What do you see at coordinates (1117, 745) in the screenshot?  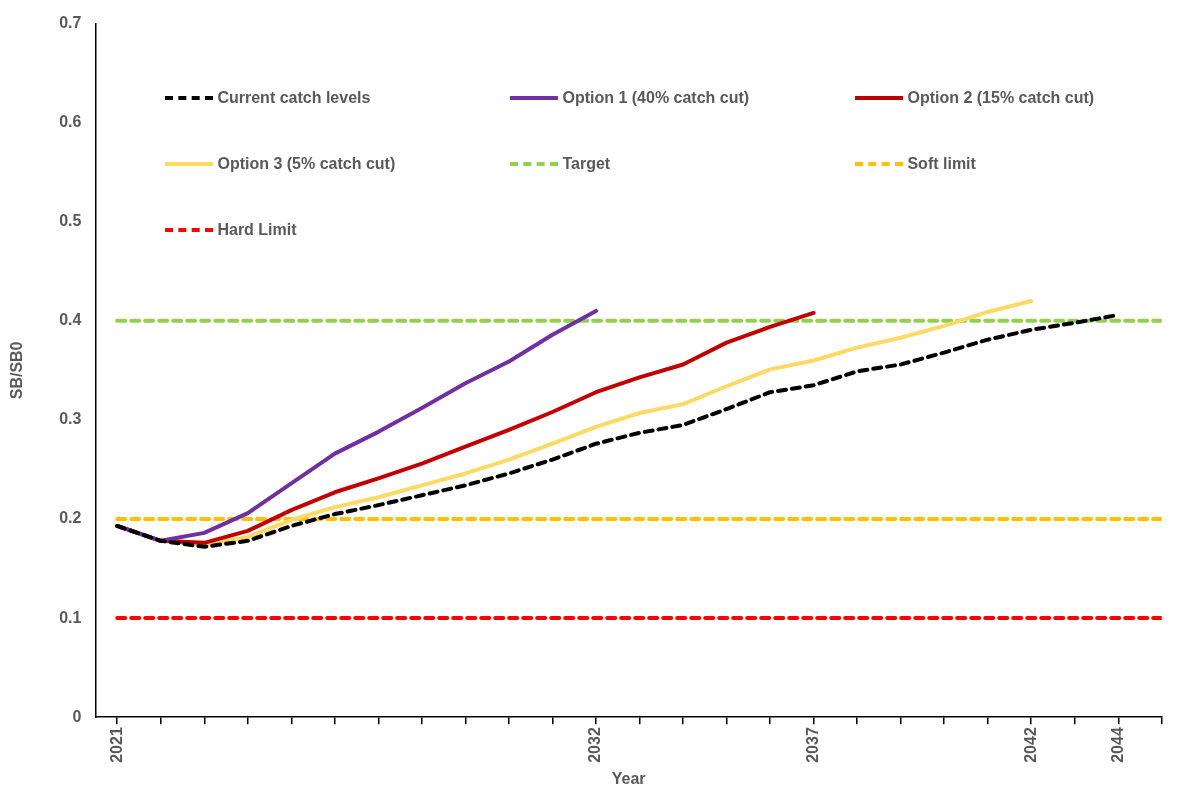 I see `x-tick-label: 2044` at bounding box center [1117, 745].